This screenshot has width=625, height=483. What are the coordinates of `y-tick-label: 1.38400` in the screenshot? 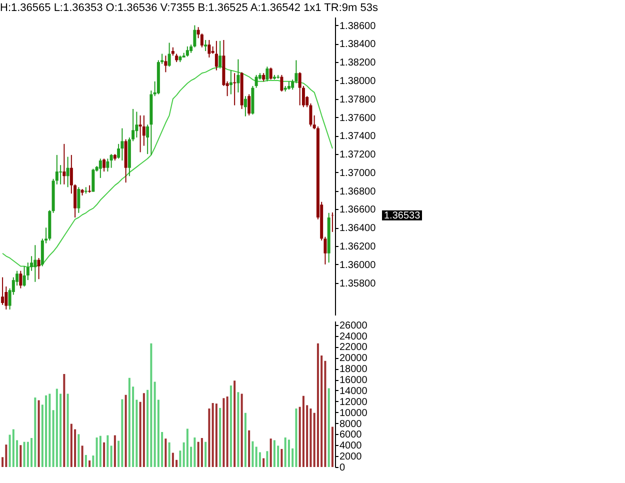 It's located at (358, 44).